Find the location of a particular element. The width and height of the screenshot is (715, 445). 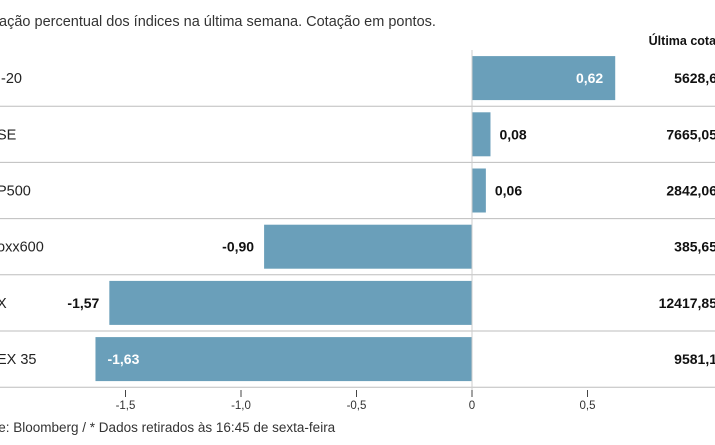

x-tick-label: 0,5 is located at coordinates (588, 406).